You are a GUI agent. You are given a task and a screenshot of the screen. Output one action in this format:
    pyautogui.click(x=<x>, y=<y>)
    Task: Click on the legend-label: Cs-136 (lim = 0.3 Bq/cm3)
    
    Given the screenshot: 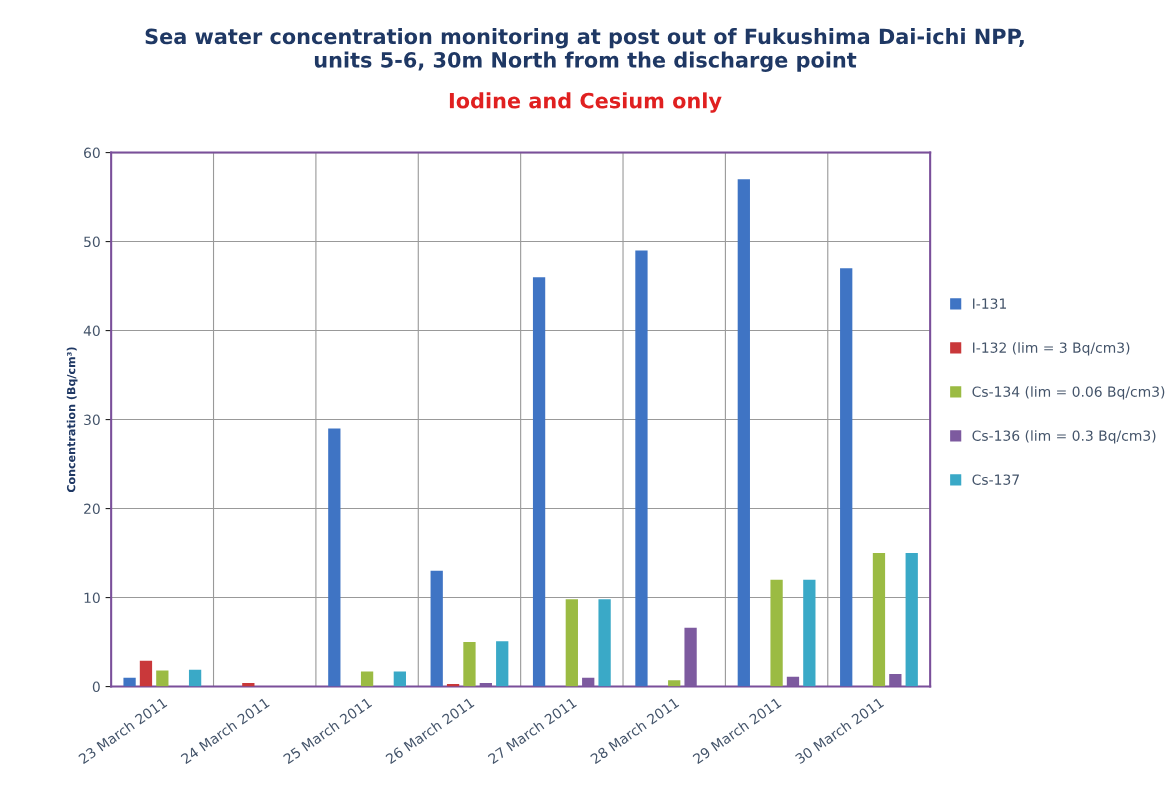 What is the action you would take?
    pyautogui.click(x=1064, y=437)
    